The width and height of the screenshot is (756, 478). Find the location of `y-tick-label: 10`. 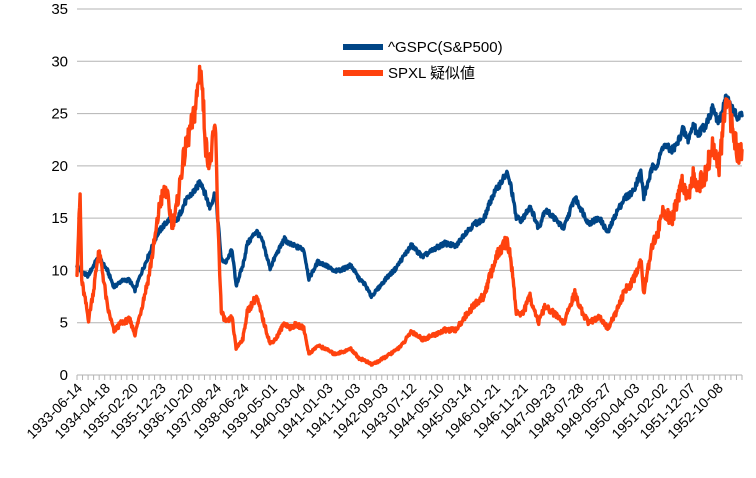

y-tick-label: 10 is located at coordinates (59, 270).